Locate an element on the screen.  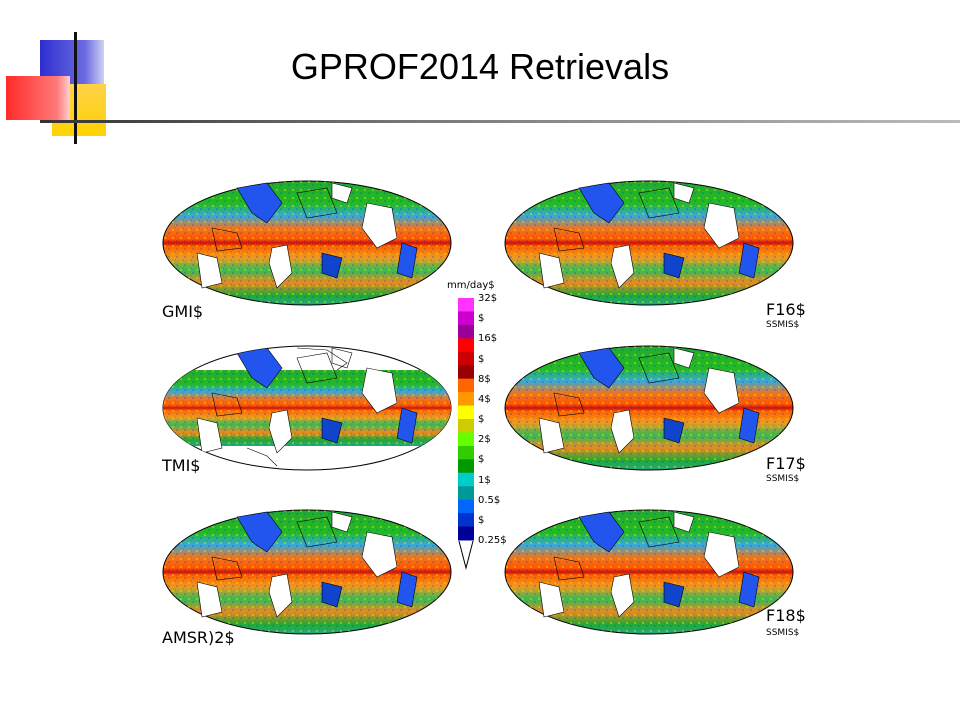
deco-vertical-line is located at coordinates (75, 88).